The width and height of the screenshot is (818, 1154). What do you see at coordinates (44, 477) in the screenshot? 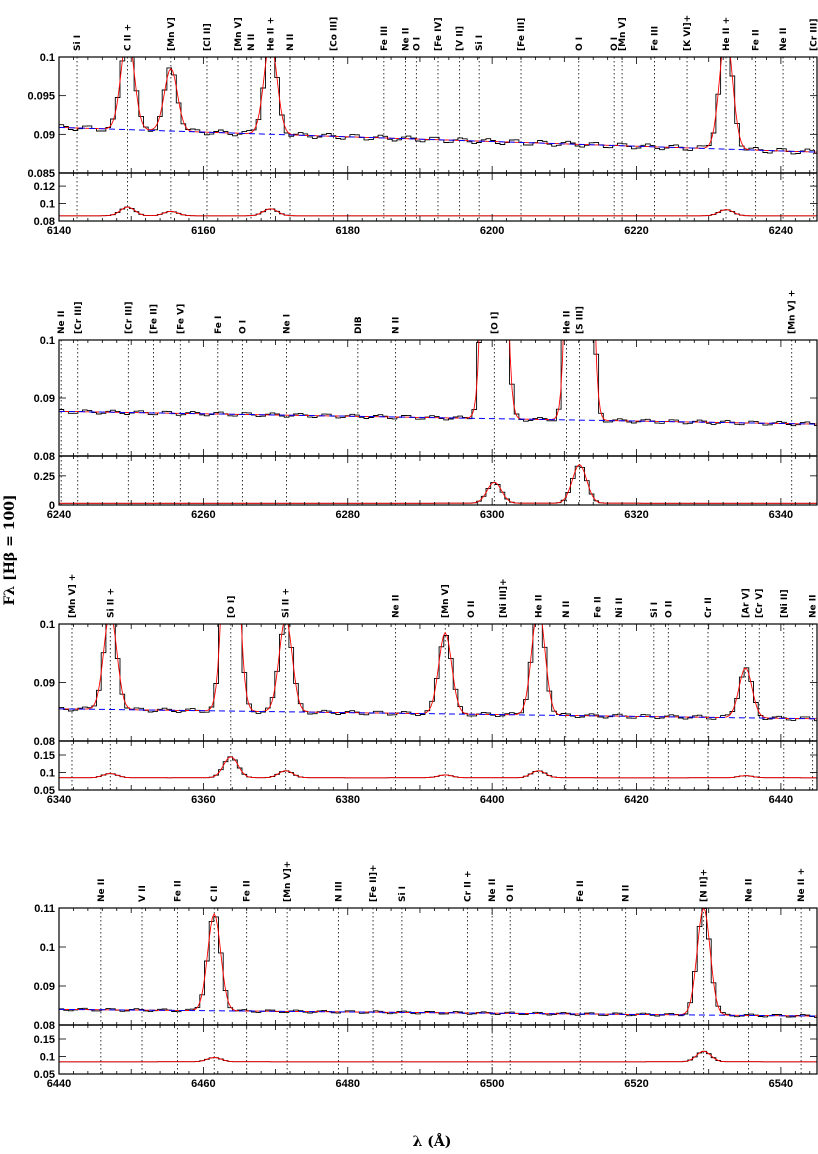
I see `y-tick-label: 0.25` at bounding box center [44, 477].